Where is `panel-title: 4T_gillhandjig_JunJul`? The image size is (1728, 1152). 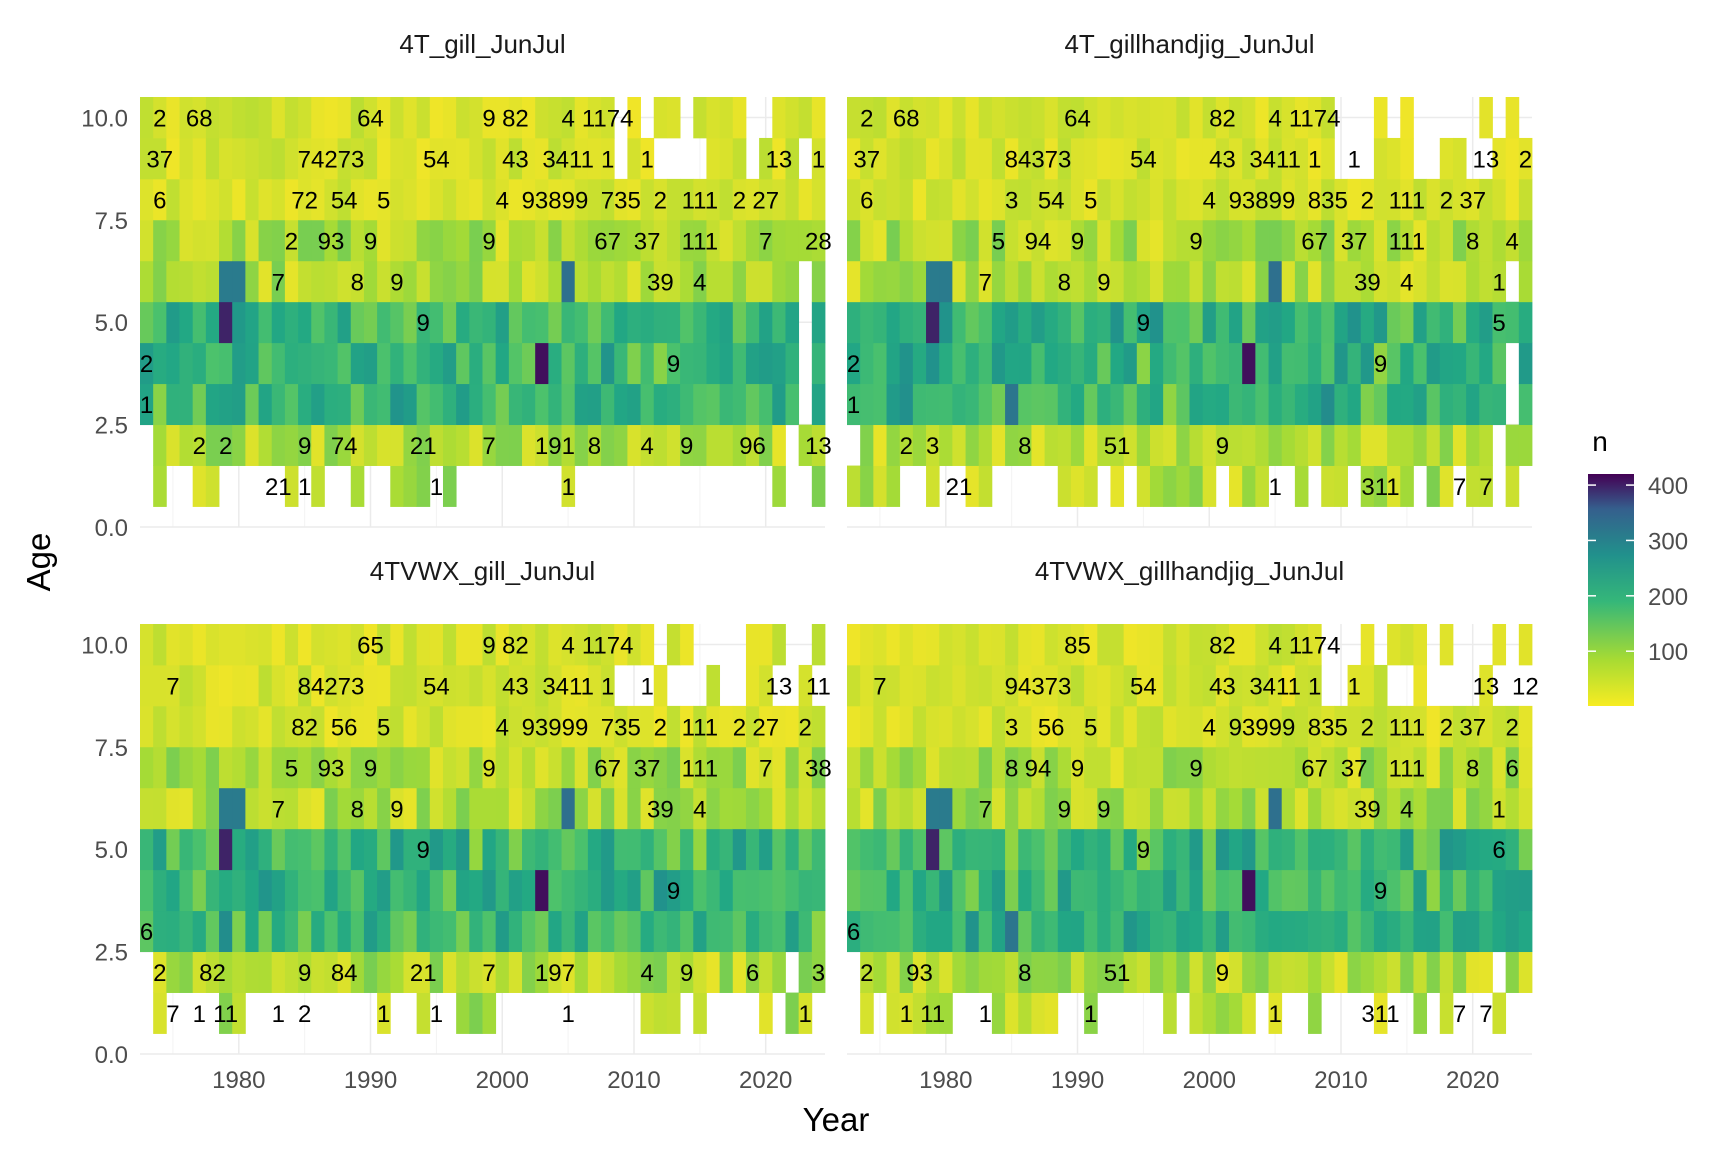 panel-title: 4T_gillhandjig_JunJul is located at coordinates (1189, 44).